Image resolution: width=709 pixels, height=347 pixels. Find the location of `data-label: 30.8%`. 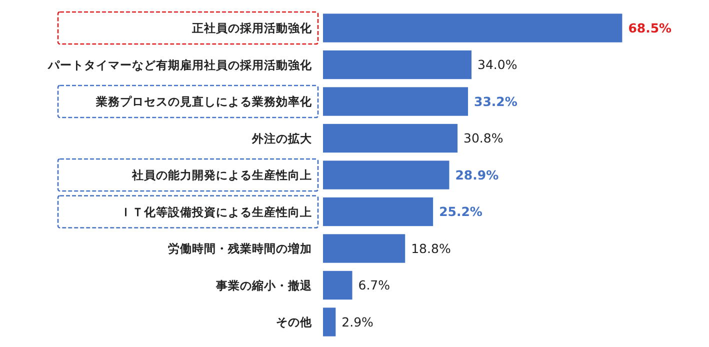

data-label: 30.8% is located at coordinates (484, 138).